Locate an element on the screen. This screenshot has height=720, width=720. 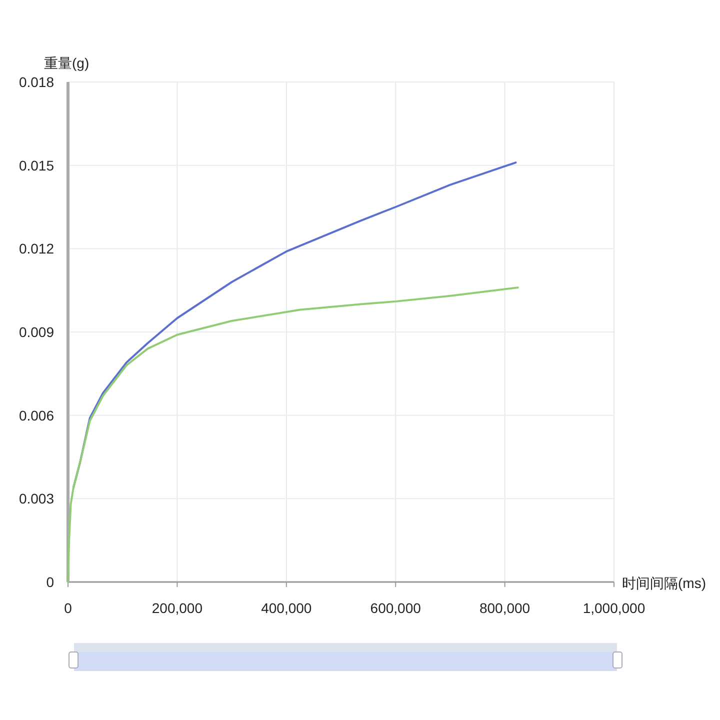
y-tick-label: 0.003 is located at coordinates (36, 498).